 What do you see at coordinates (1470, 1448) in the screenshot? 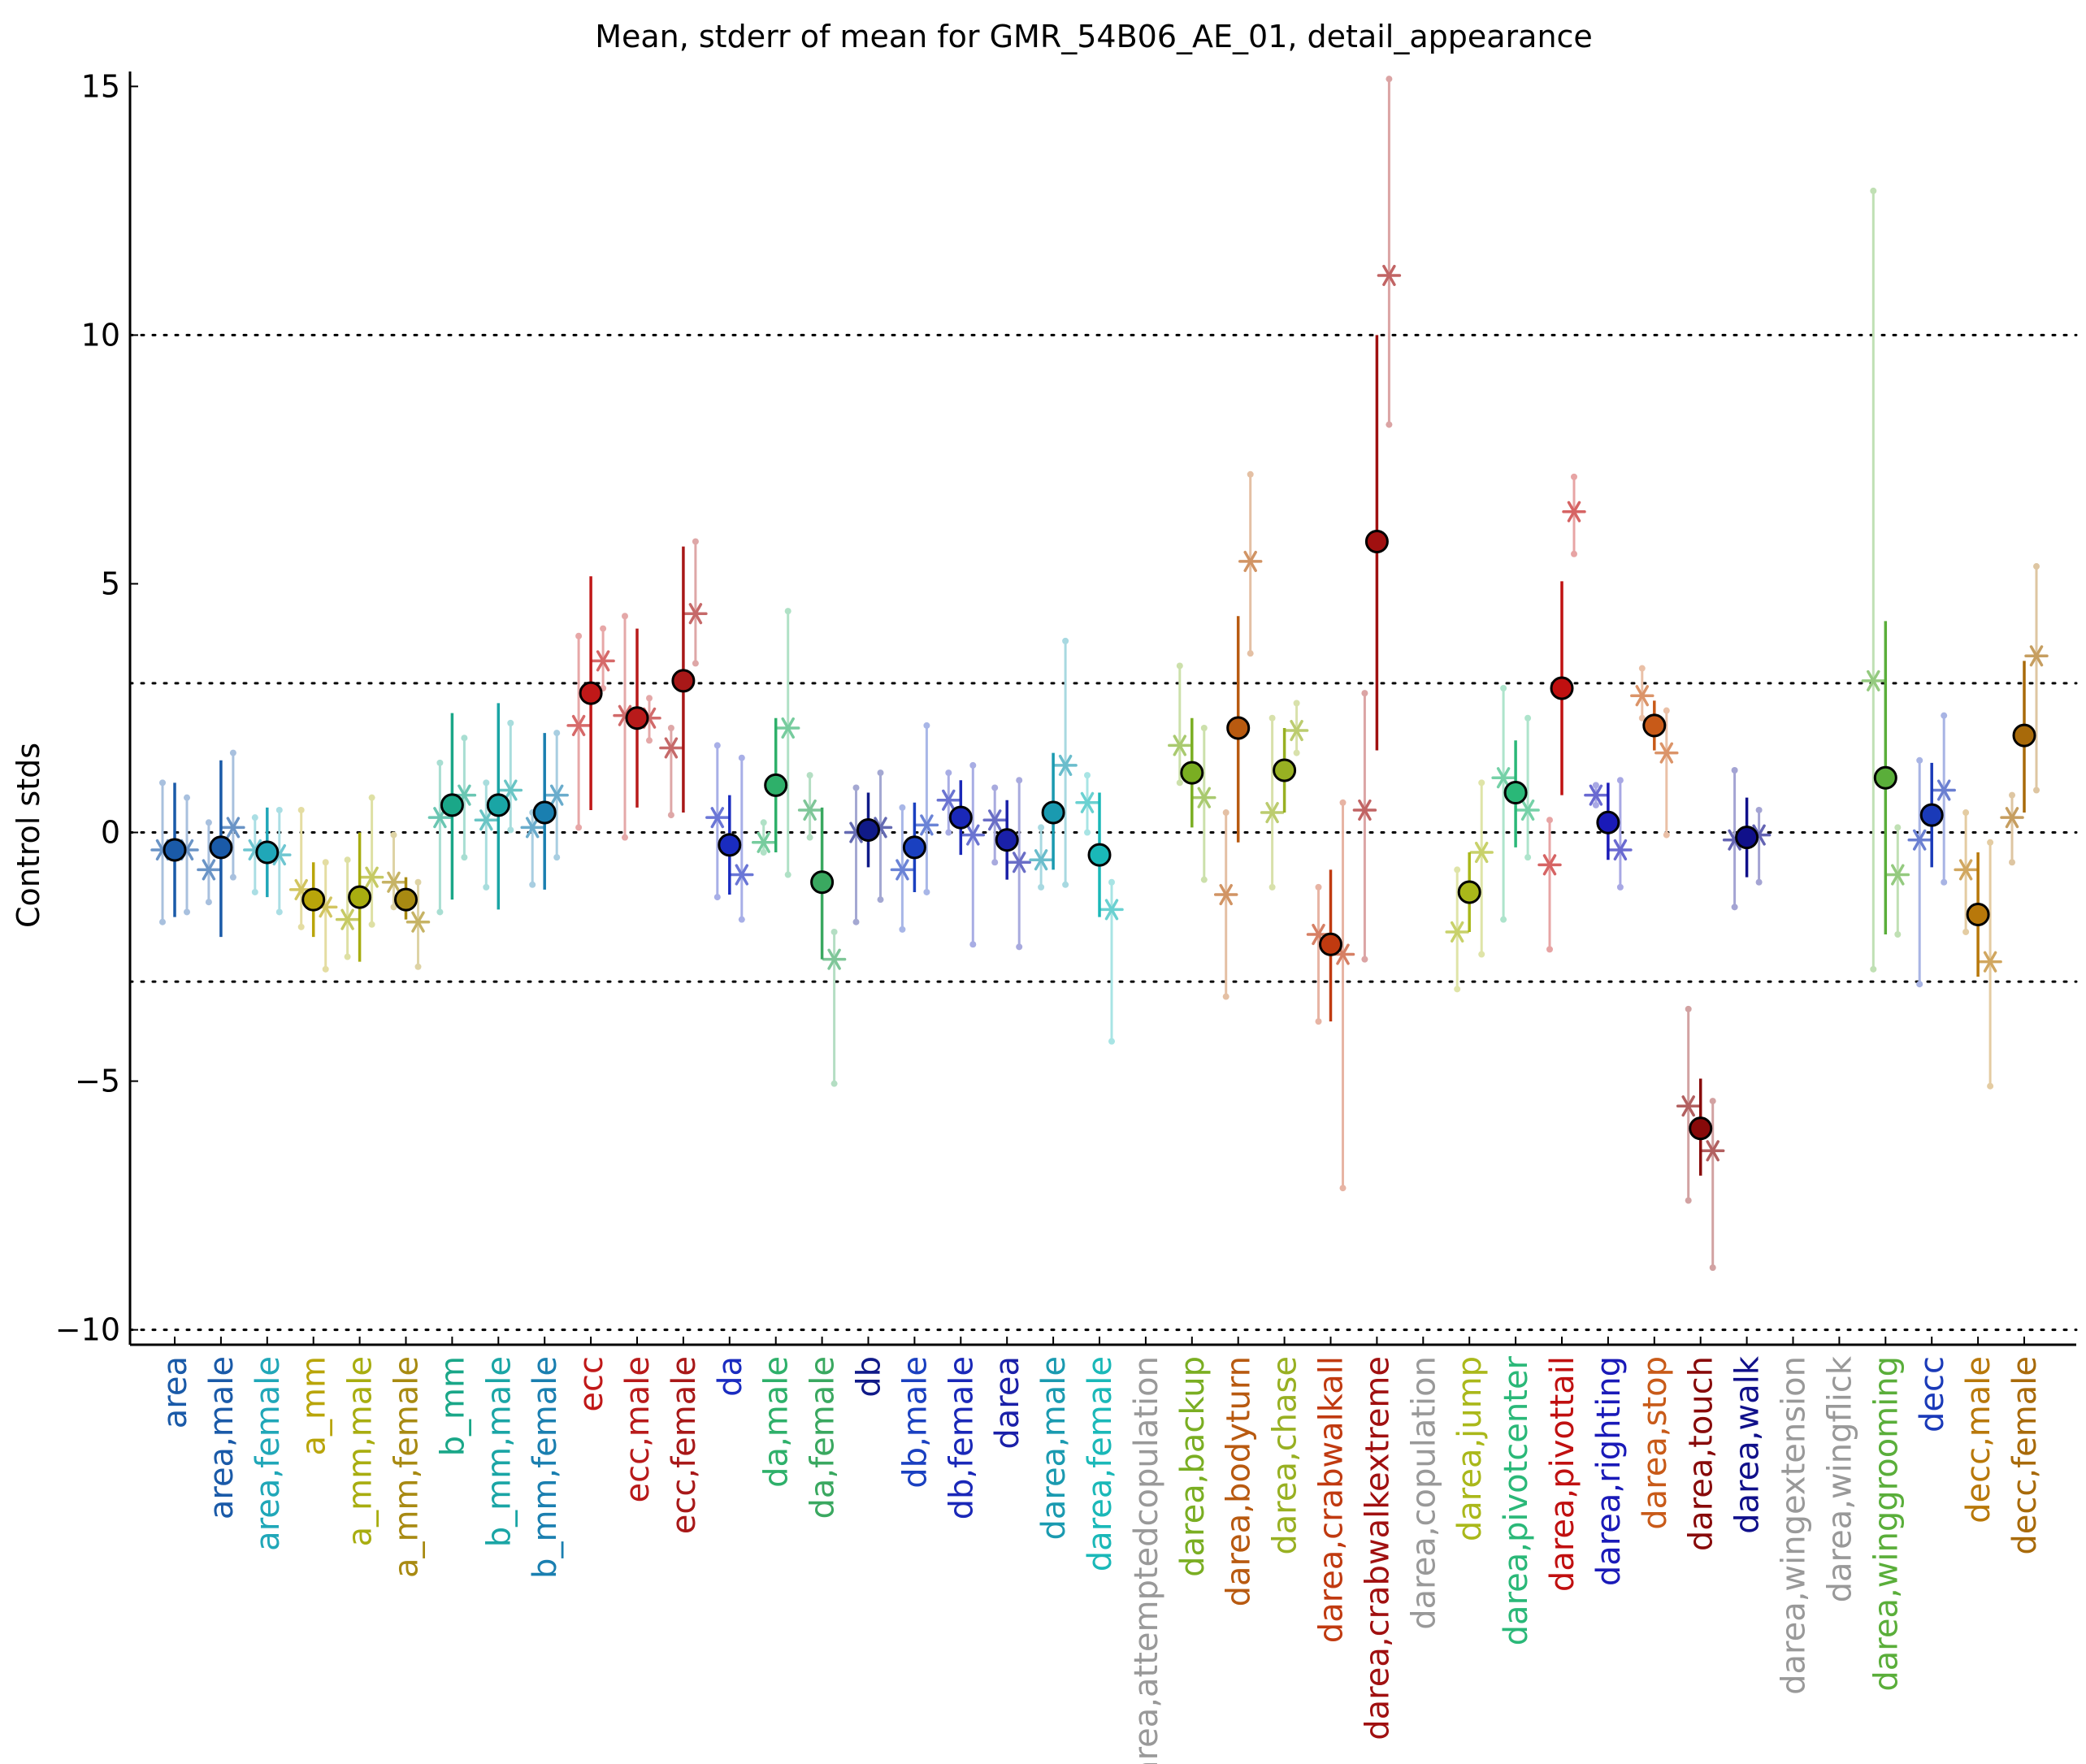
I see `x-tick-label: darea,jump` at bounding box center [1470, 1448].